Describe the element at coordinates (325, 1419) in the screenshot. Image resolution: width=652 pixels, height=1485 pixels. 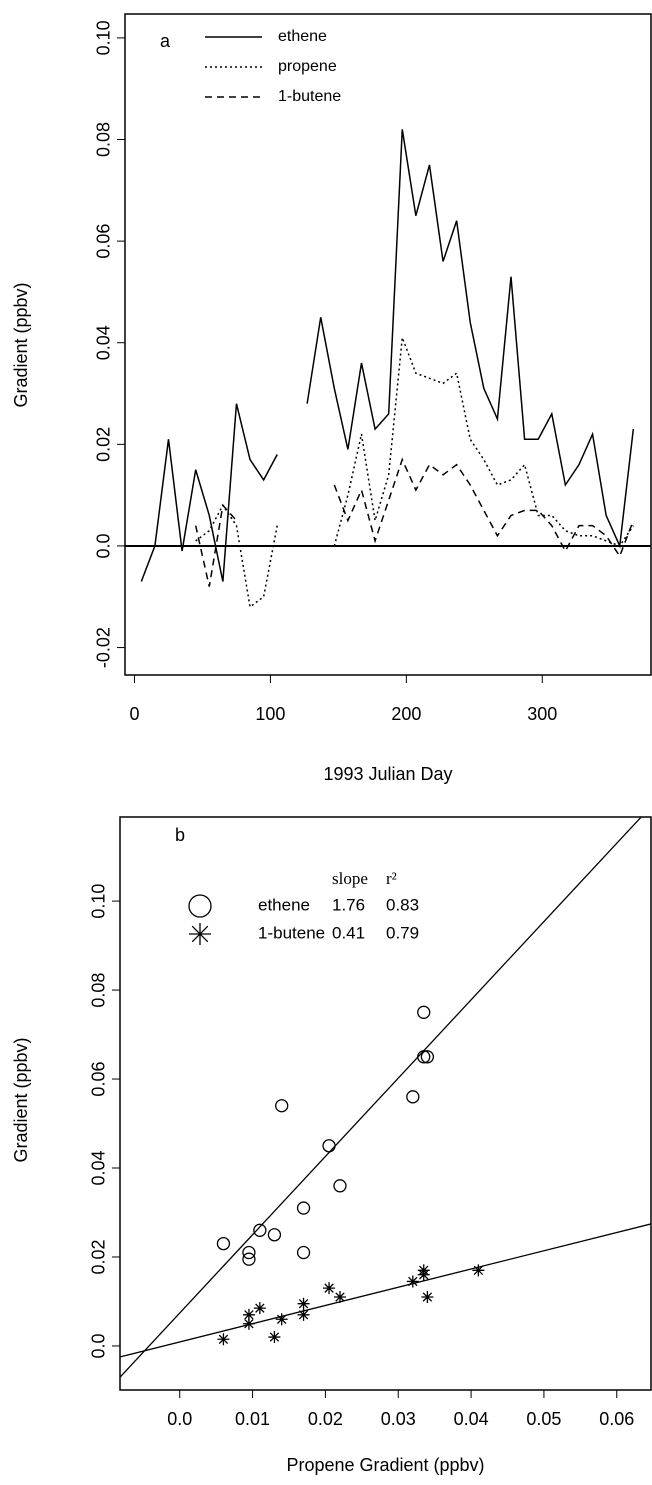
I see `x-tick-label: 0.02` at that location.